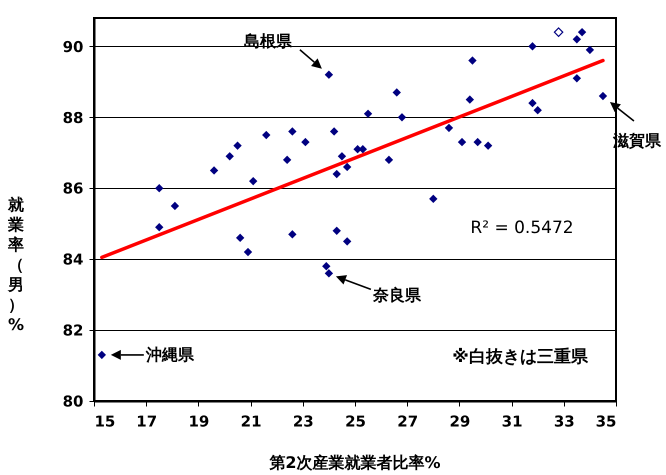 The height and width of the screenshot is (475, 666). What do you see at coordinates (606, 421) in the screenshot?
I see `x-tick-label: 35` at bounding box center [606, 421].